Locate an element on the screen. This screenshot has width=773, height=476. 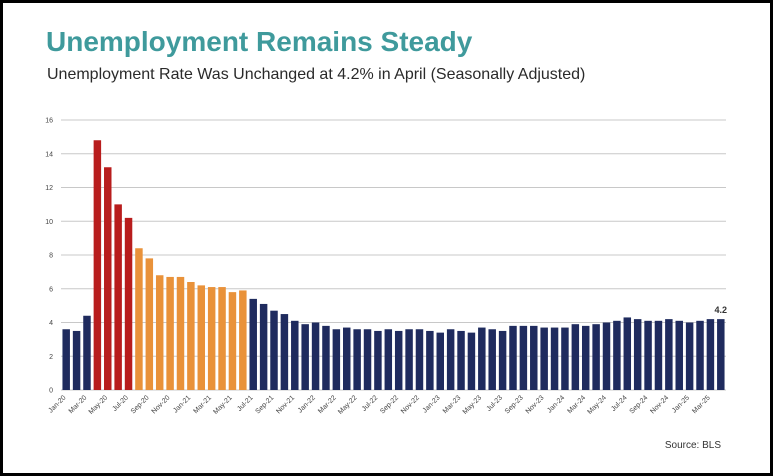
x-tick-label: Nov-21 is located at coordinates (285, 404).